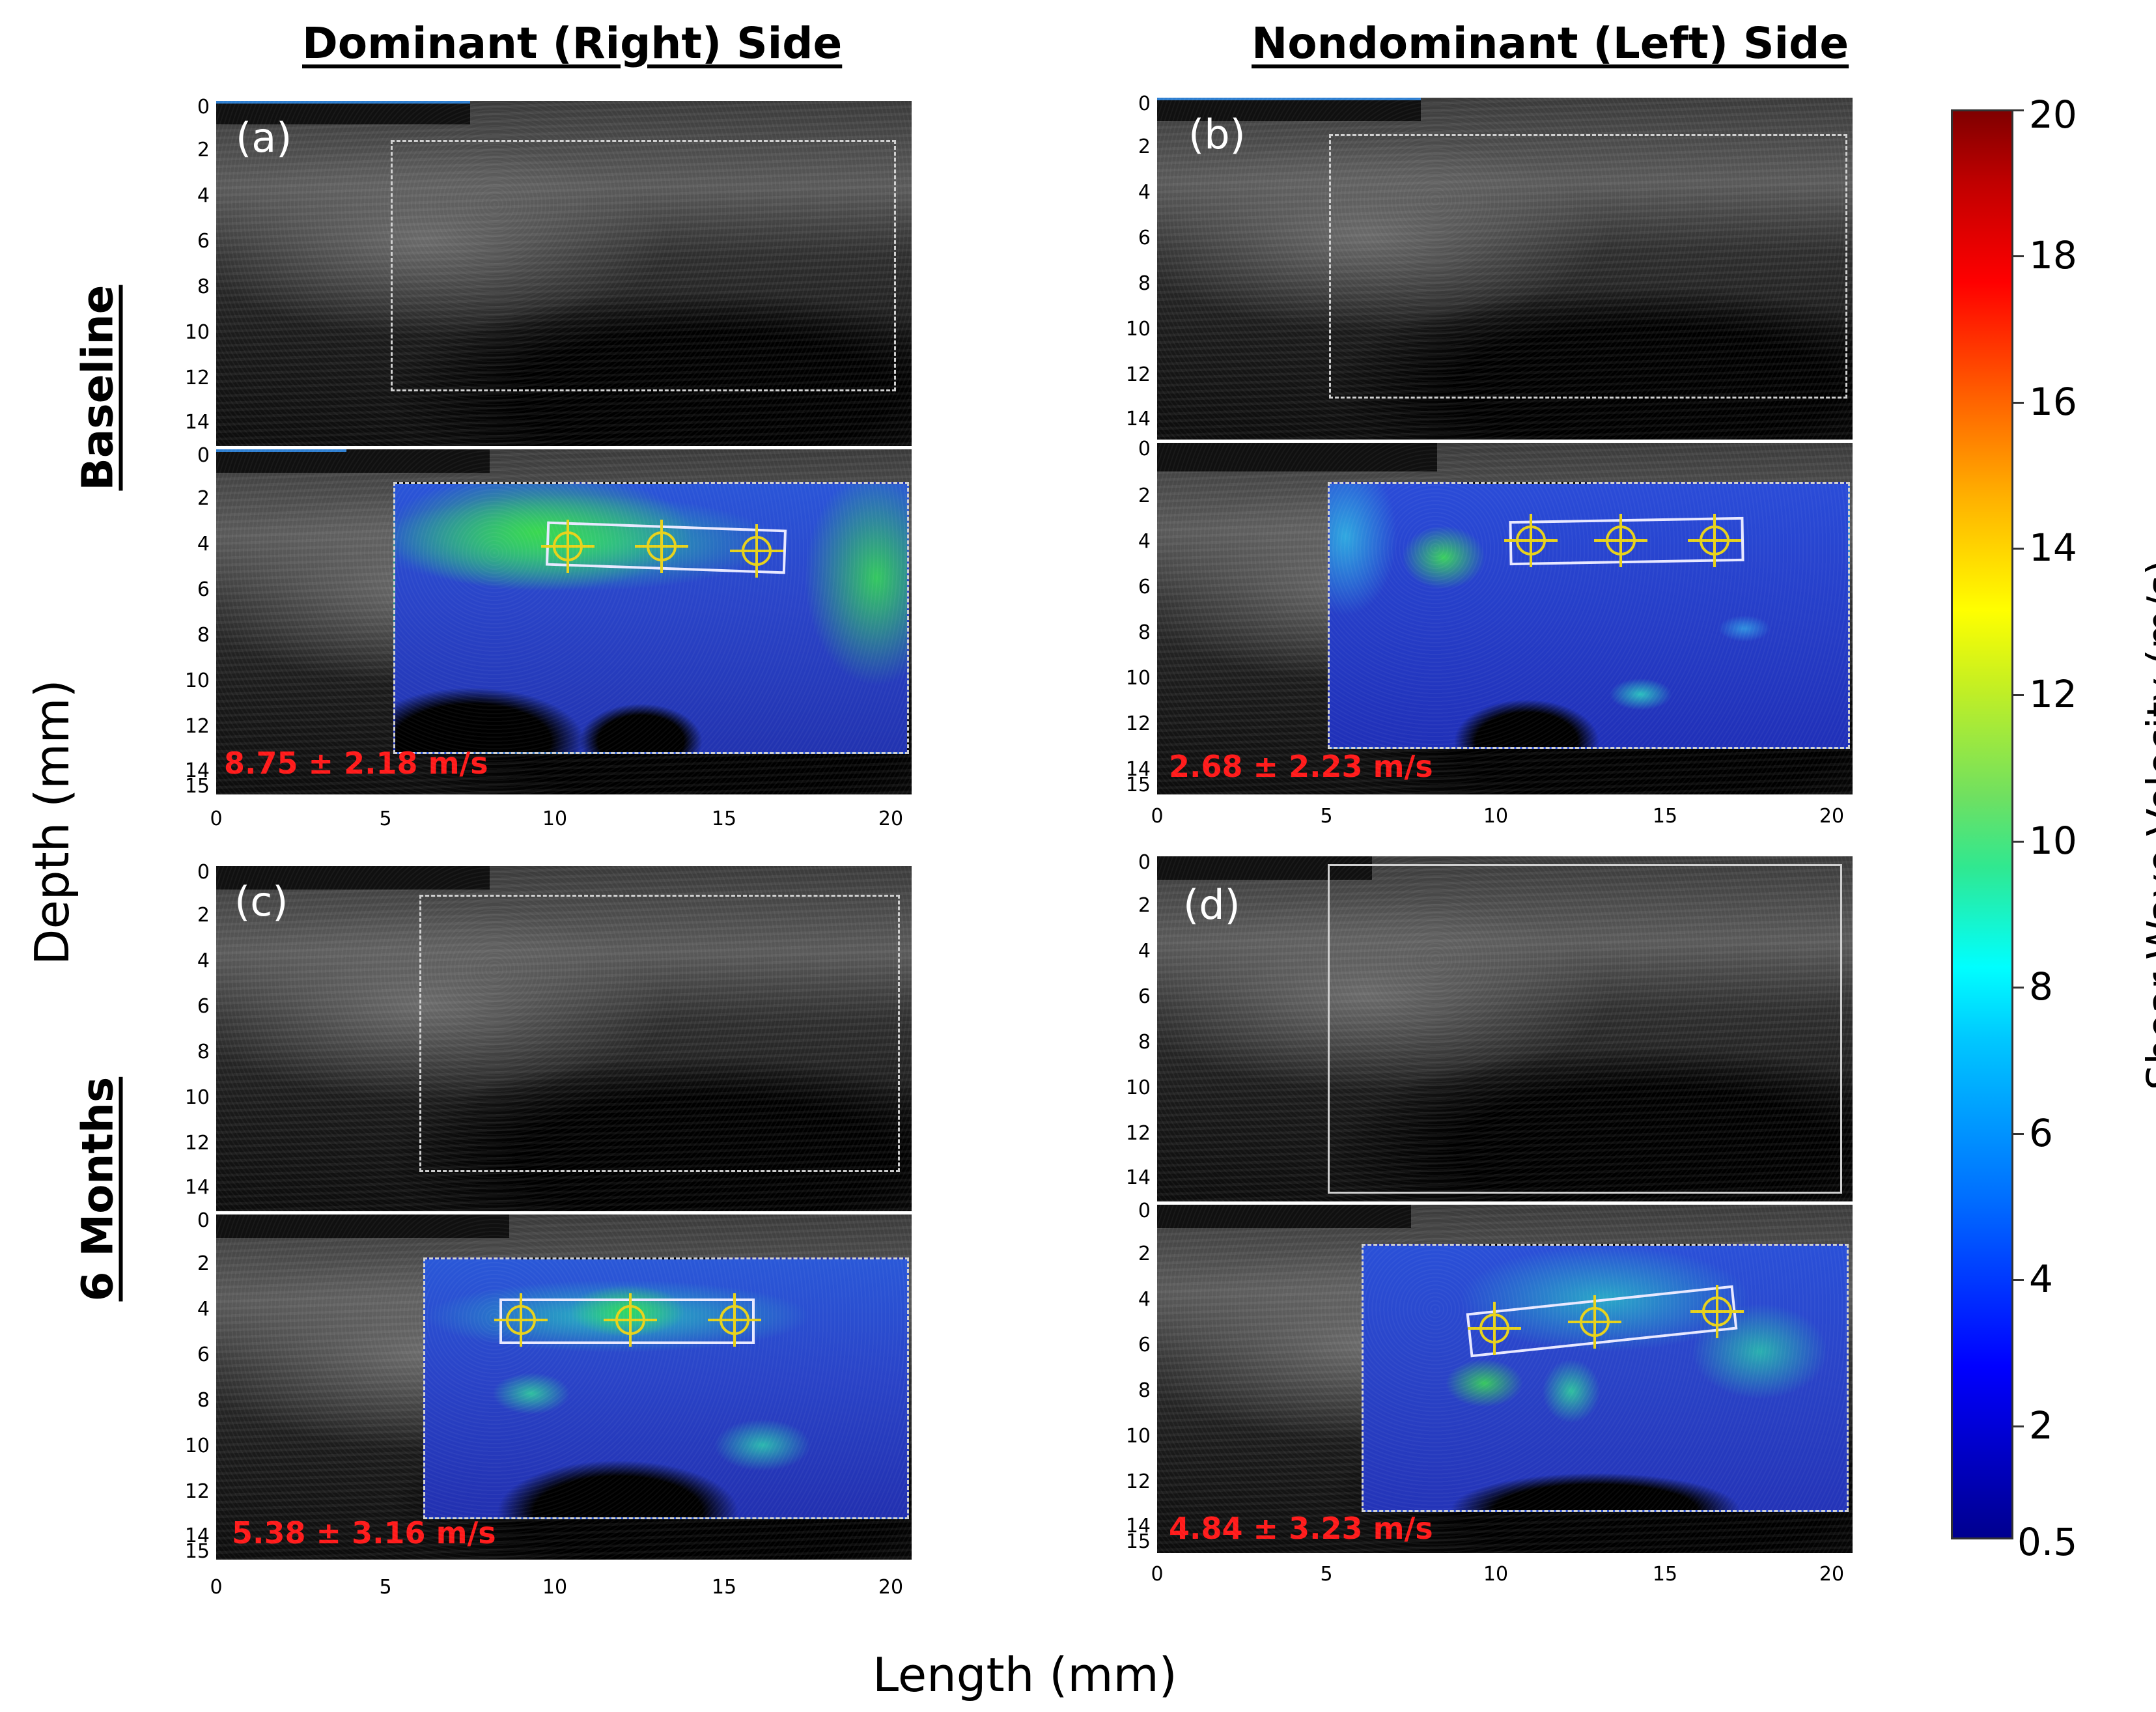 This screenshot has width=2156, height=1712. What do you see at coordinates (1301, 1529) in the screenshot?
I see `panel-d-measurement: 4.84 ± 3.23 m/s` at bounding box center [1301, 1529].